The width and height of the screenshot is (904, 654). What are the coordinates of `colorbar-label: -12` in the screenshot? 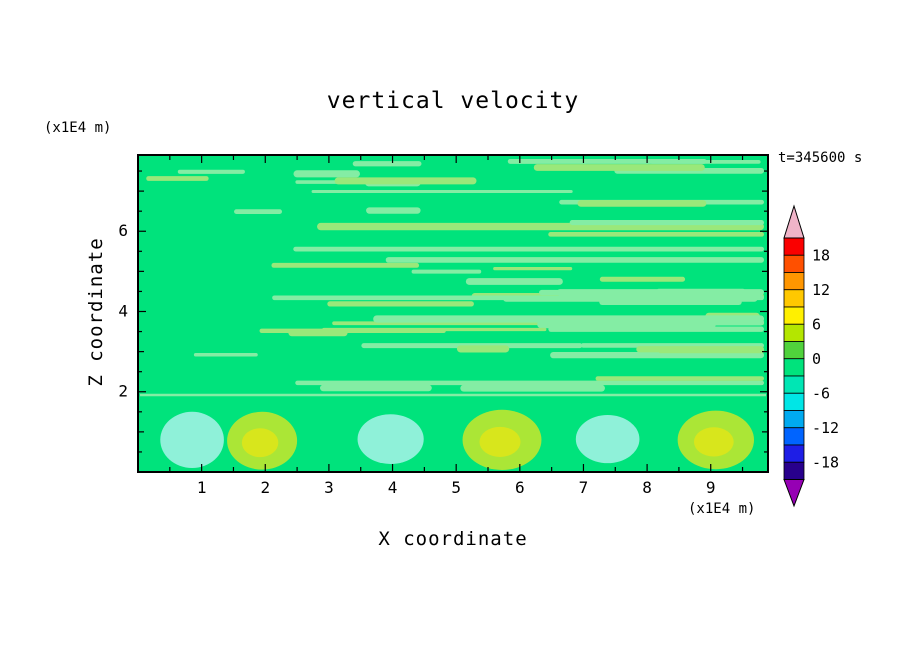 It's located at (825, 428).